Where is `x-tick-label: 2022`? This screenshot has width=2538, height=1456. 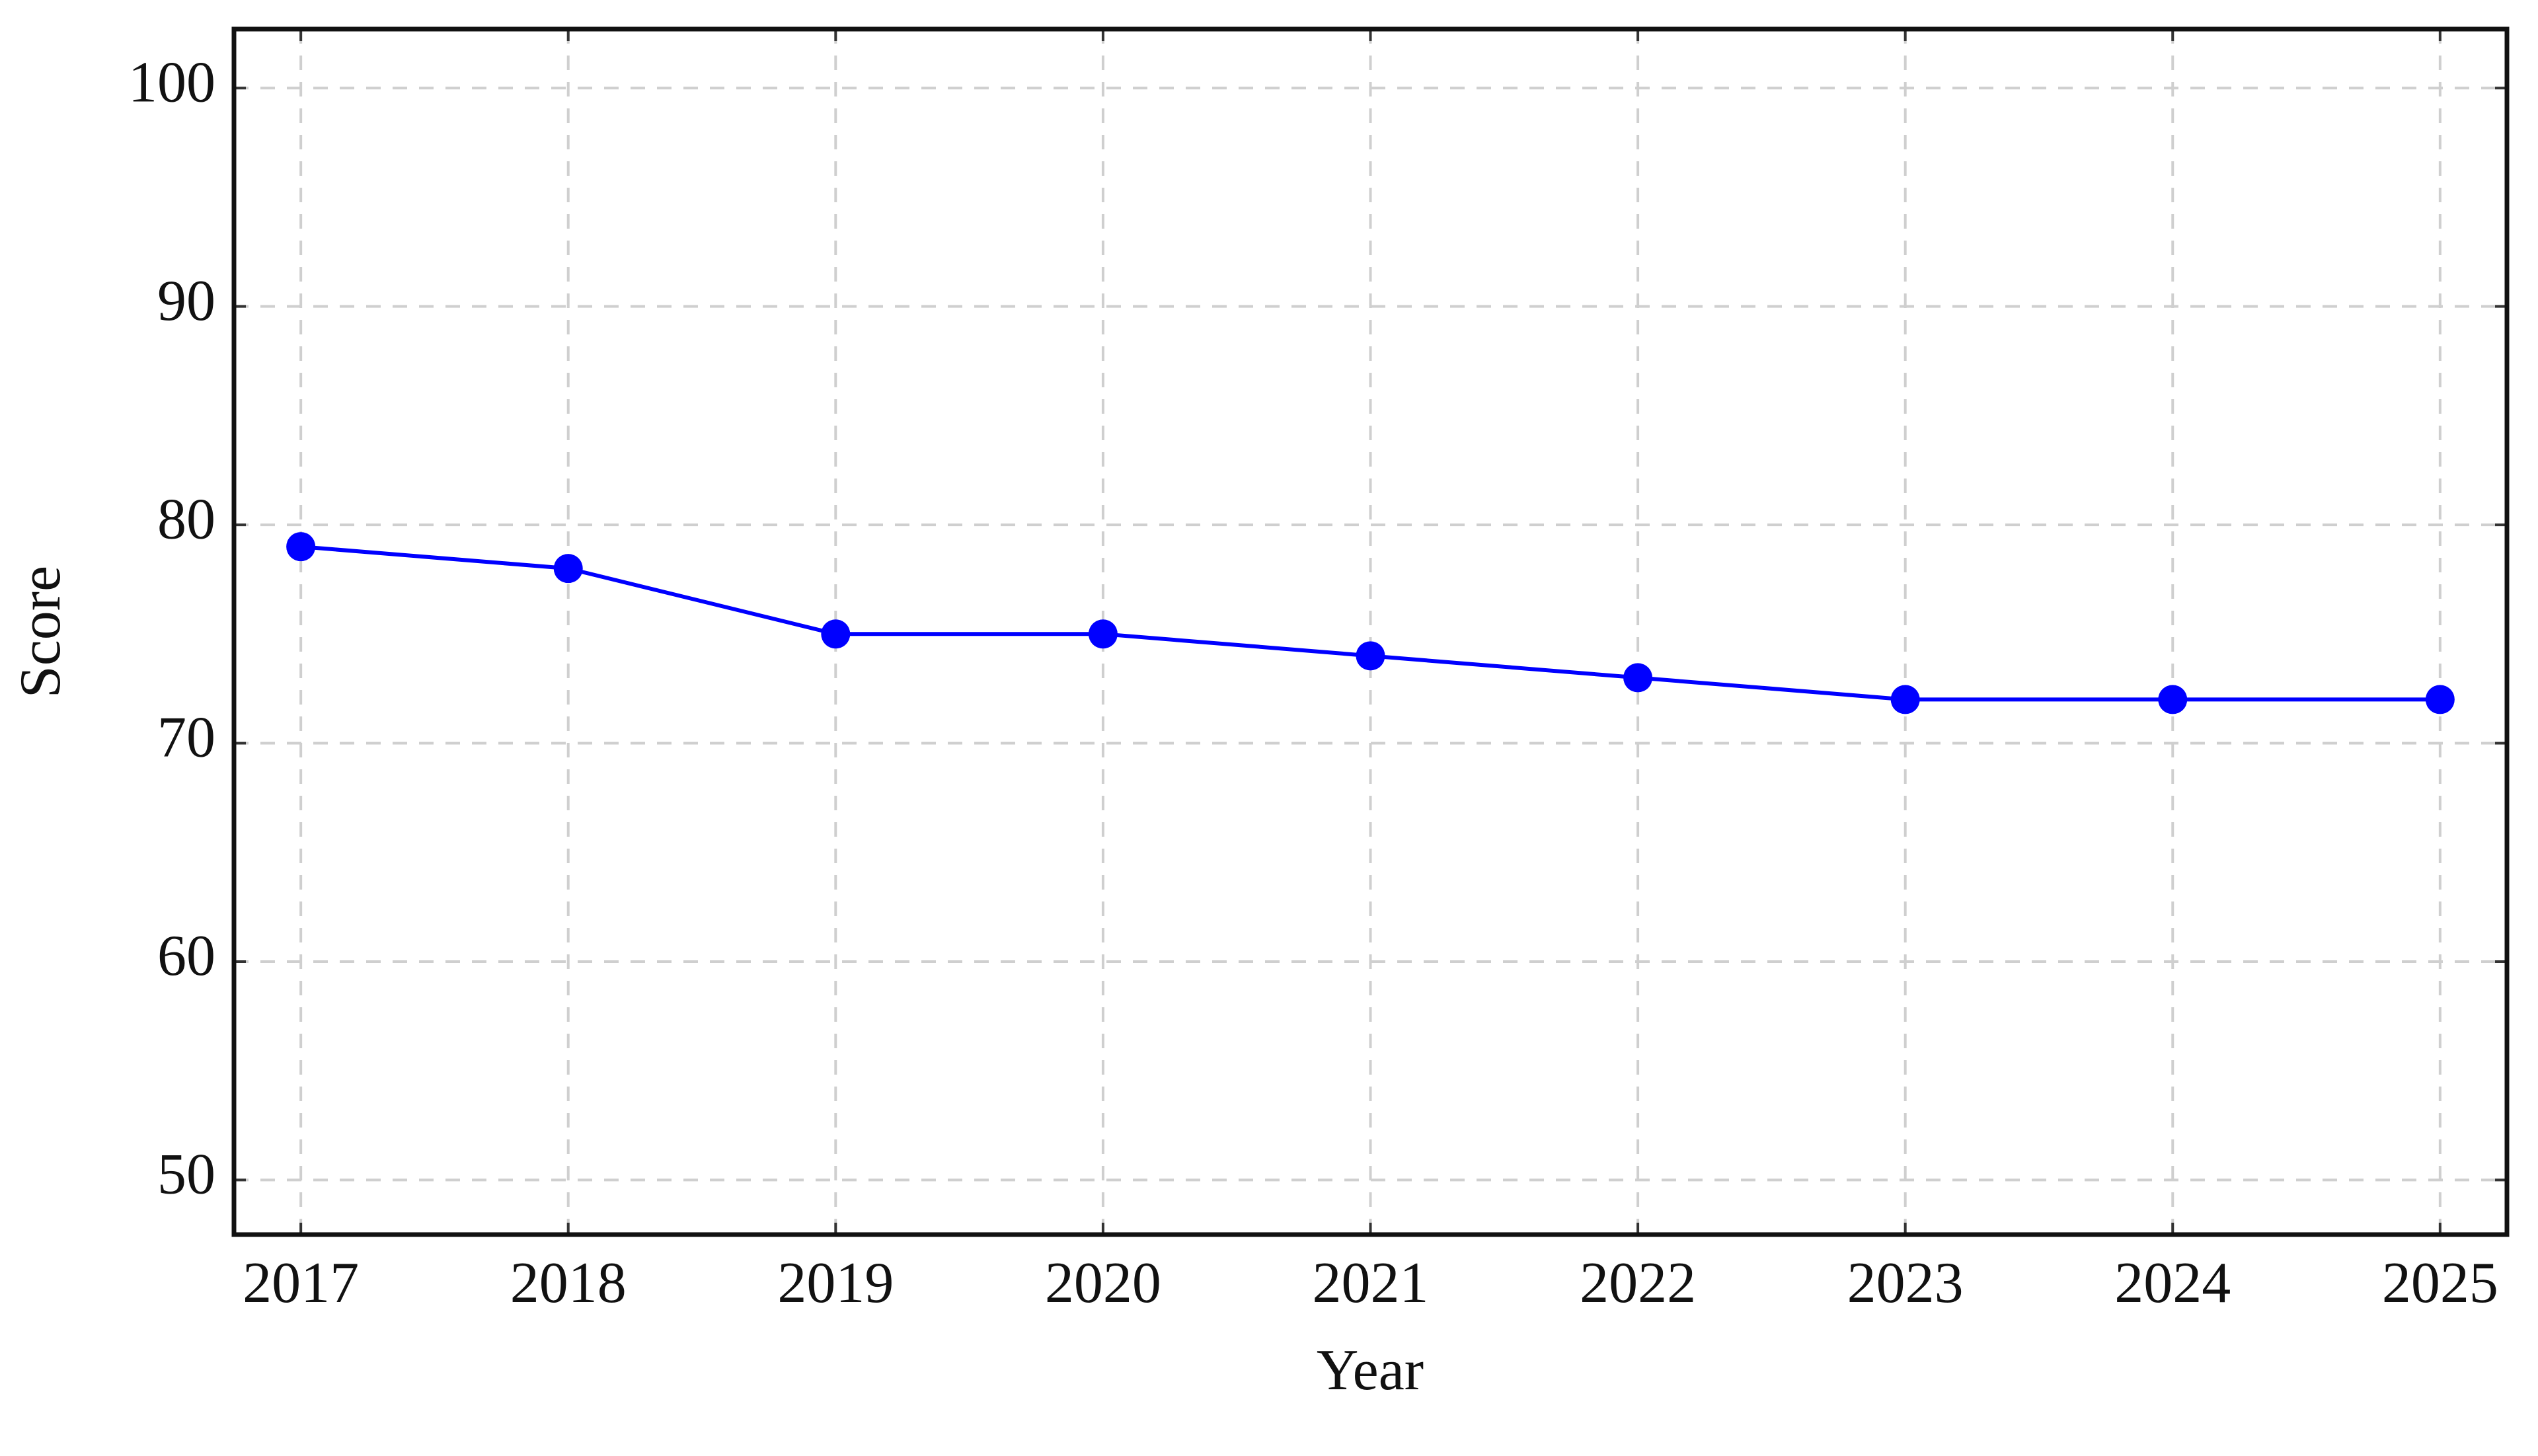
x-tick-label: 2022 is located at coordinates (1638, 1283).